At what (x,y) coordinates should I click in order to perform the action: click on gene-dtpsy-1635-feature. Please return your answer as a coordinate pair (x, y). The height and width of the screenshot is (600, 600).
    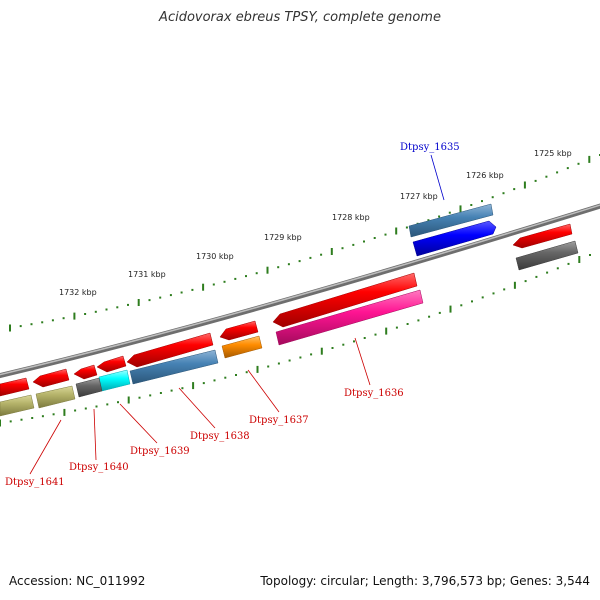
    Looking at the image, I should click on (451, 220).